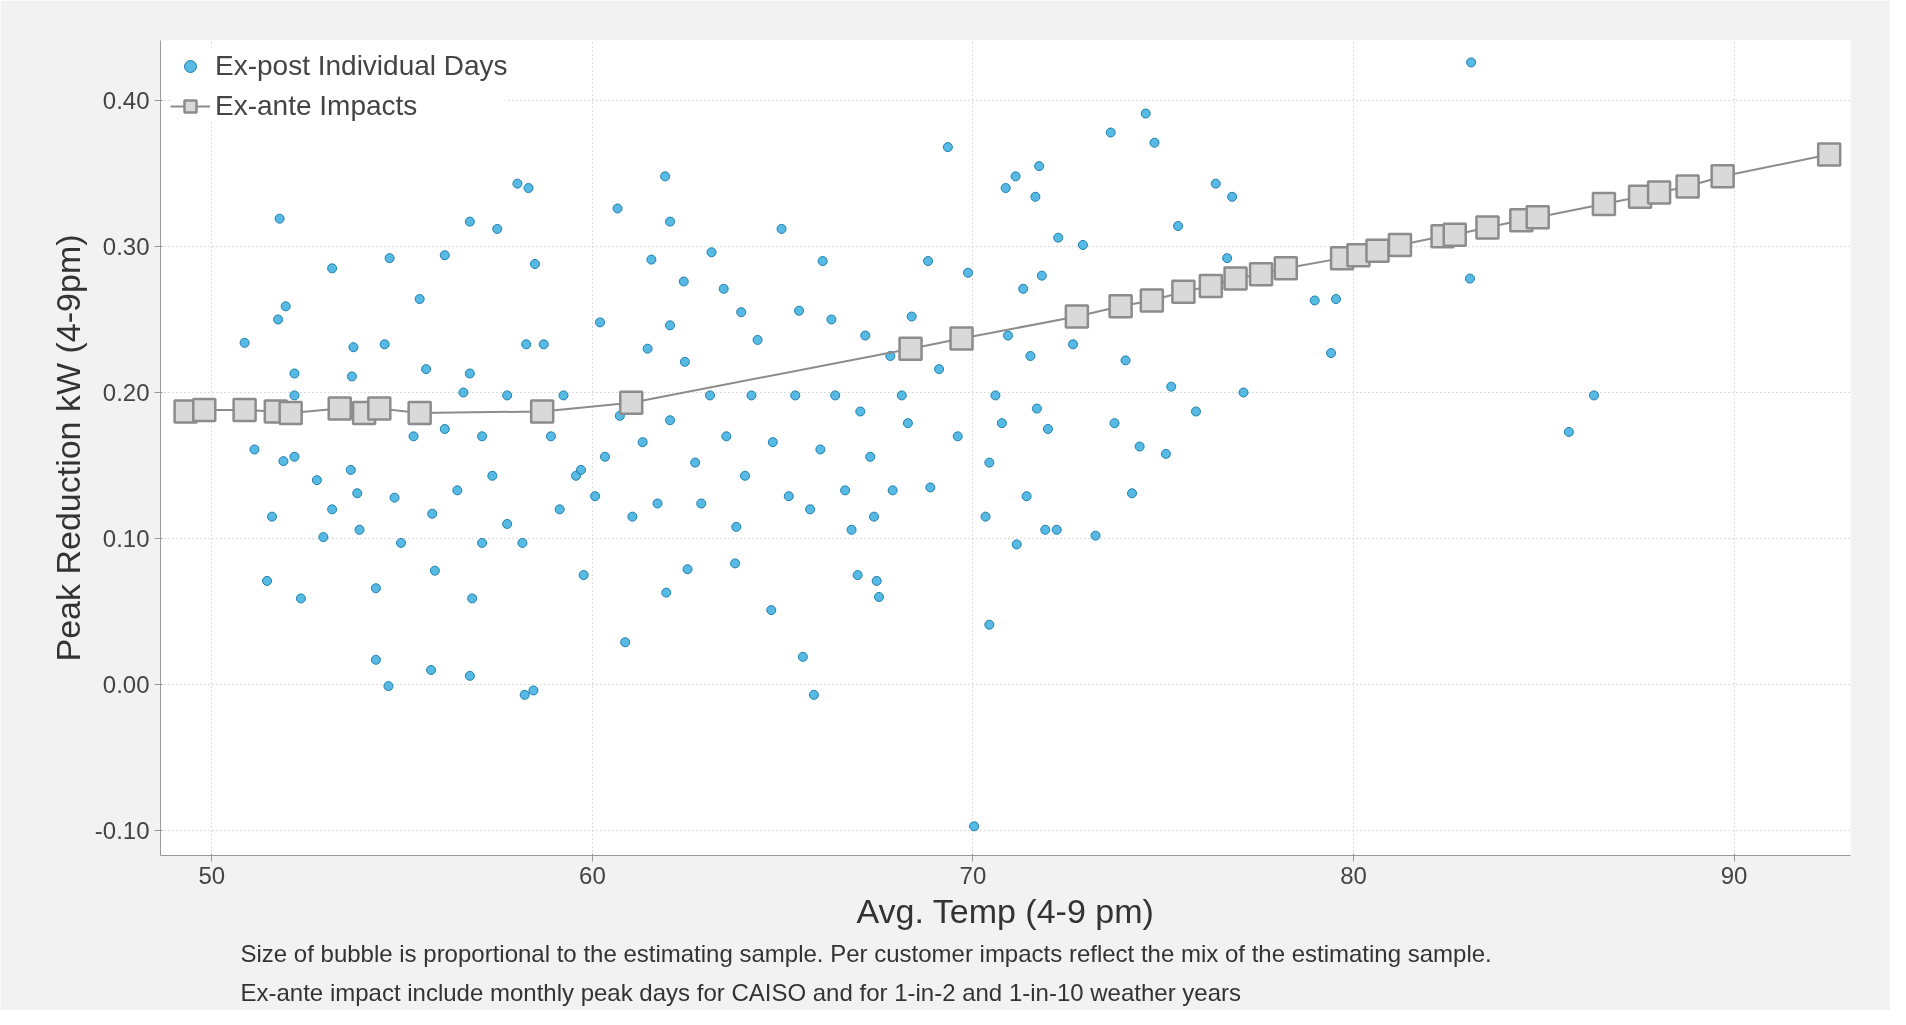 This screenshot has height=1025, width=1906. What do you see at coordinates (1734, 875) in the screenshot?
I see `x-tick-label: 90` at bounding box center [1734, 875].